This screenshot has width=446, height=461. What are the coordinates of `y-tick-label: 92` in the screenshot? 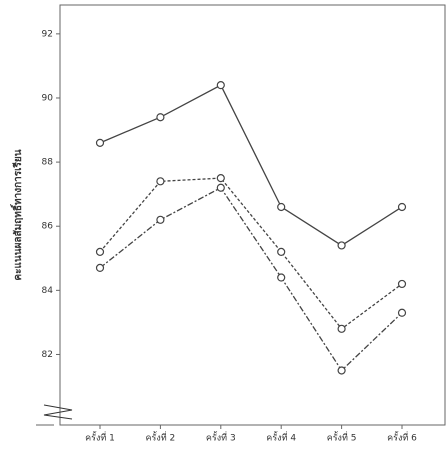 It's located at (47, 34).